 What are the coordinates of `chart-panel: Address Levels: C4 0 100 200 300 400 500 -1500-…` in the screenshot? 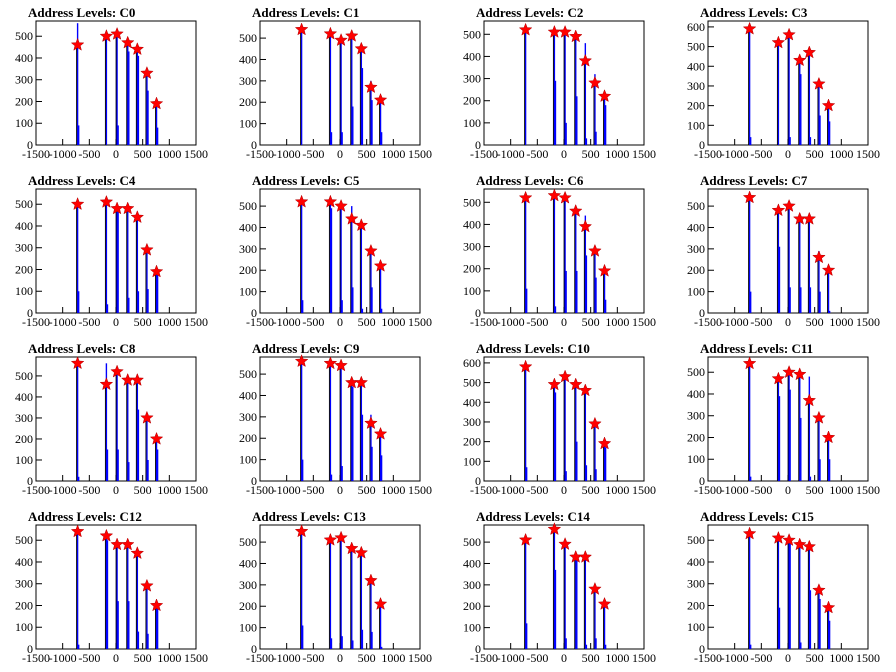 It's located at (112, 252).